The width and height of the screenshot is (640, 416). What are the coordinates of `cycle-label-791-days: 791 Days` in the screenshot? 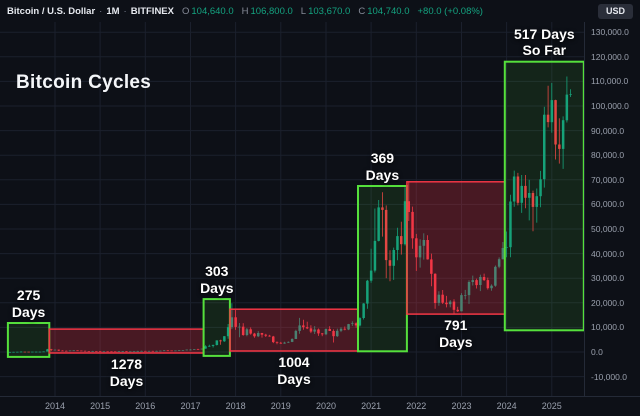 It's located at (456, 333).